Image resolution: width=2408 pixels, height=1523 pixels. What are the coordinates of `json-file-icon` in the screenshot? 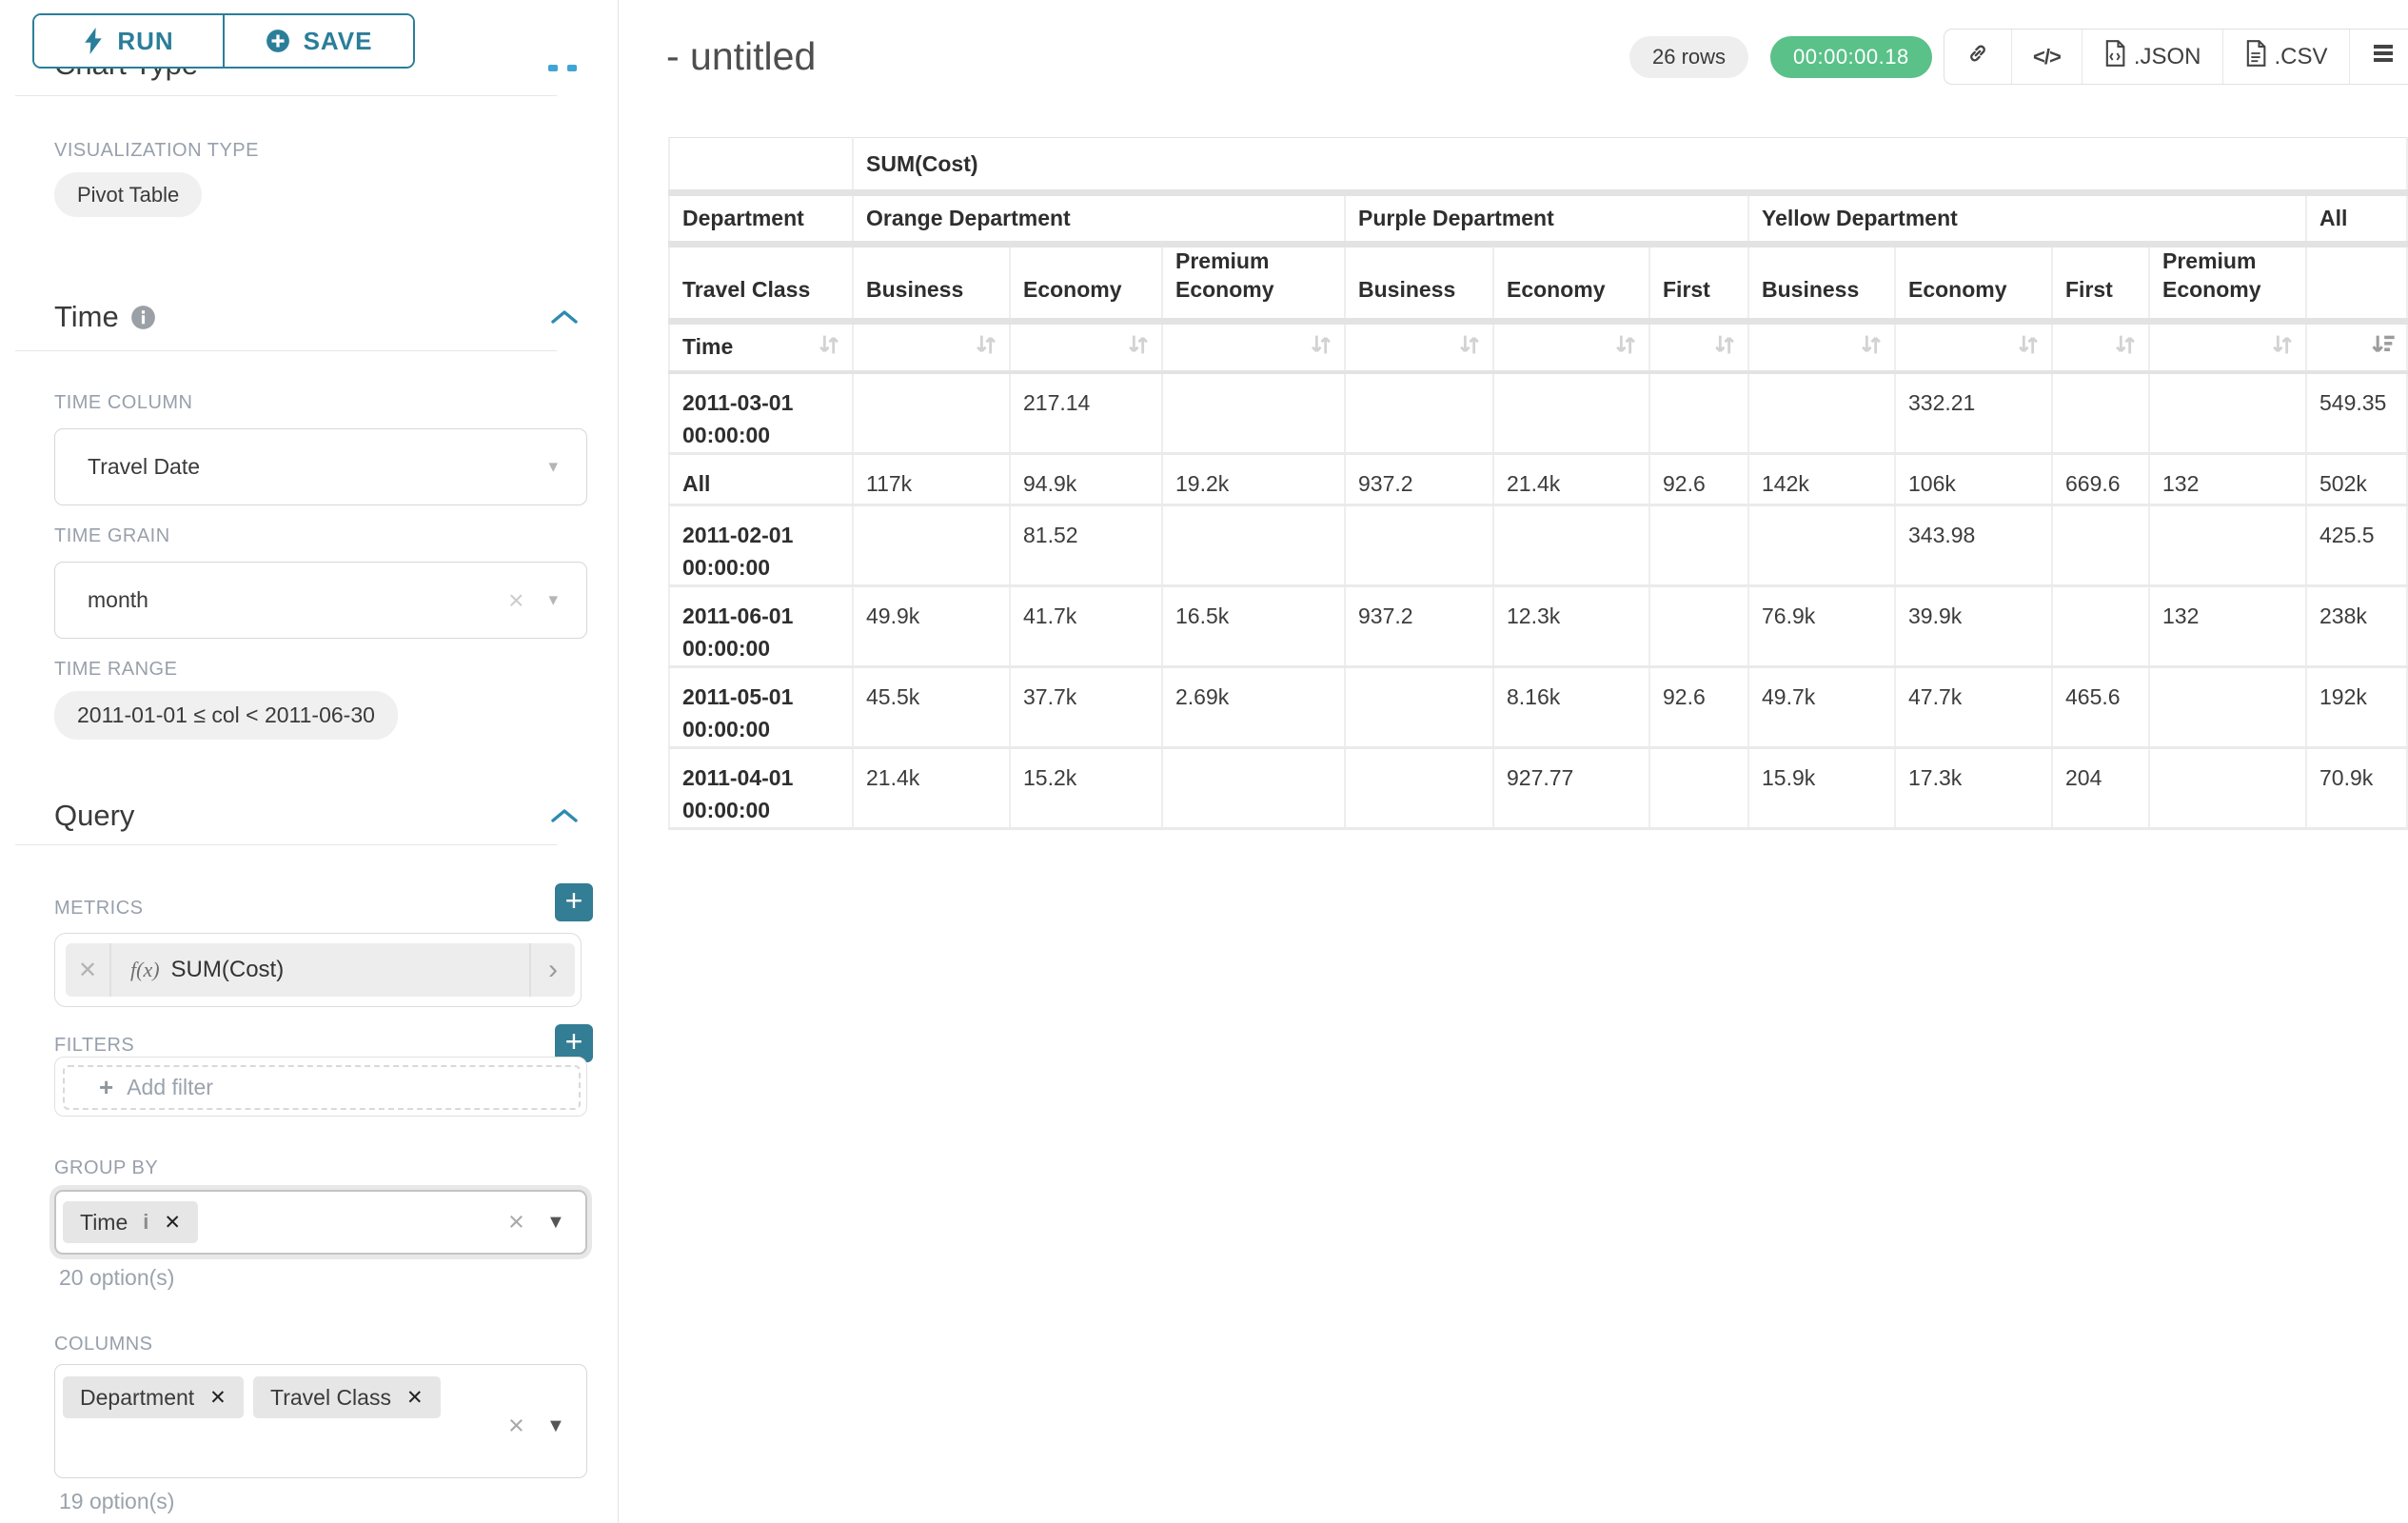 It's located at (2114, 57).